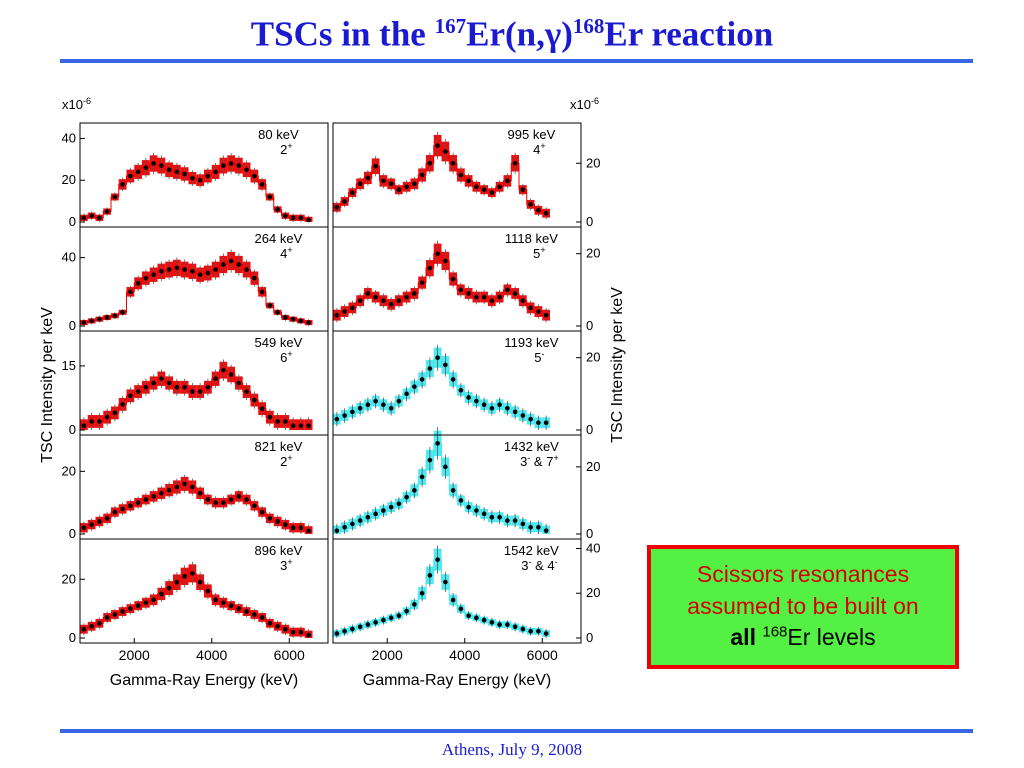 The image size is (1024, 768). Describe the element at coordinates (531, 342) in the screenshot. I see `level-energy-label: 1193 keV` at that location.